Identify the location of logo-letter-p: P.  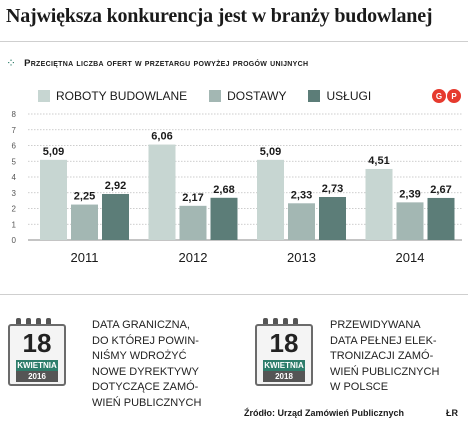
(454, 96).